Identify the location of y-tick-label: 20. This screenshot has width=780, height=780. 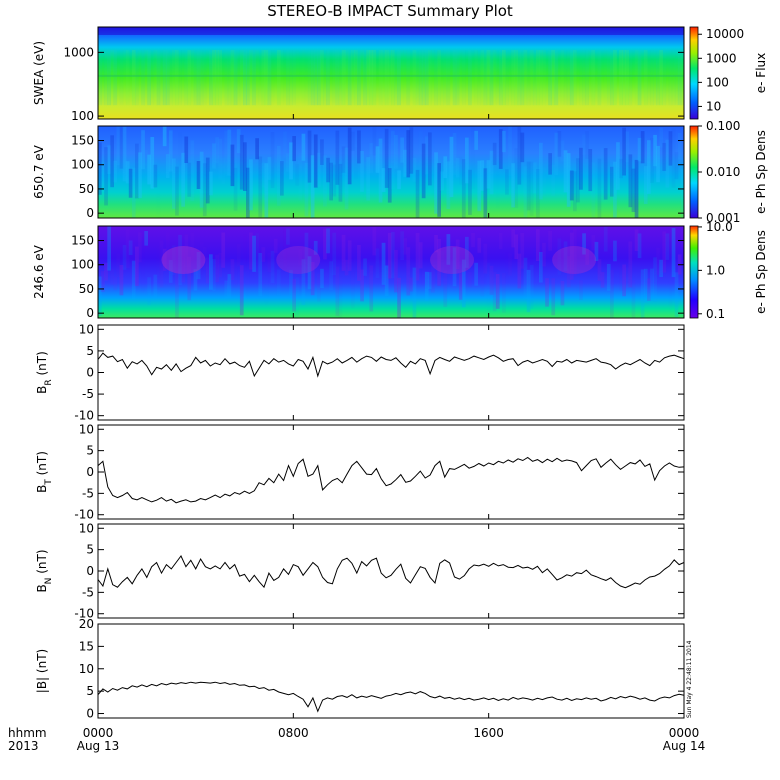
(86, 624).